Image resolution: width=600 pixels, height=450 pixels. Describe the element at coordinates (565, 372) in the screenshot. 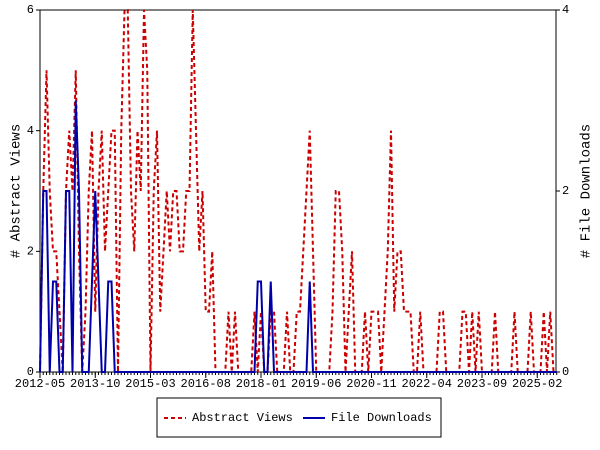

I see `y2-tick-label: 0` at that location.